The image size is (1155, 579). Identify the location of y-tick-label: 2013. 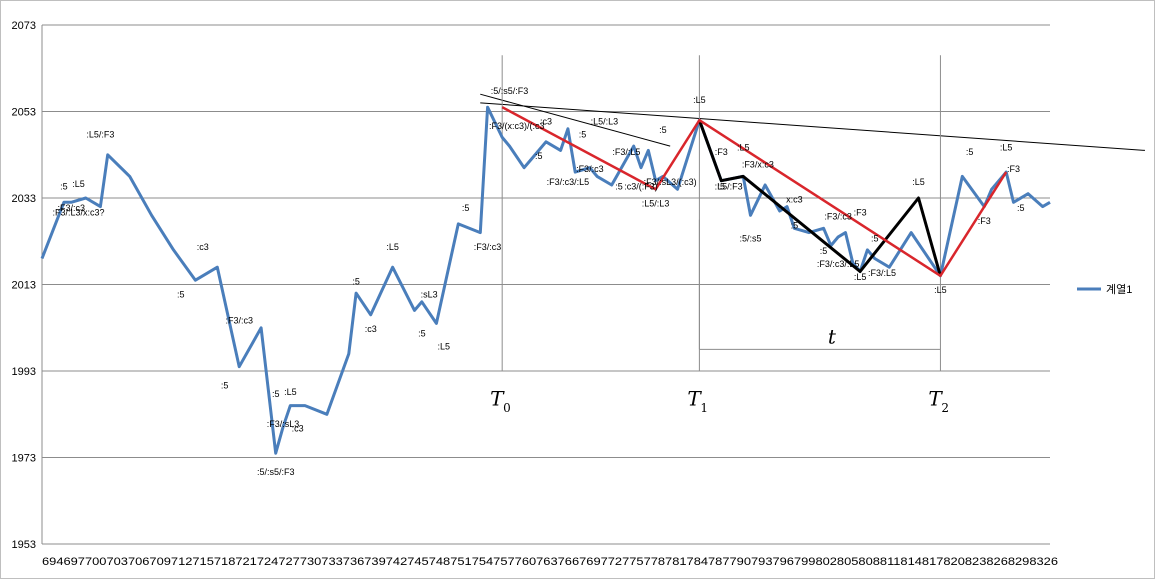
(24, 286).